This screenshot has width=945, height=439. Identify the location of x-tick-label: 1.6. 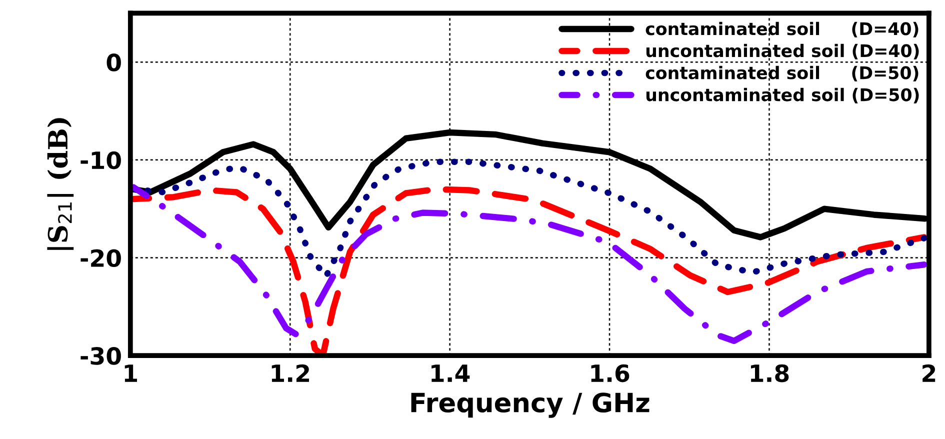
(610, 373).